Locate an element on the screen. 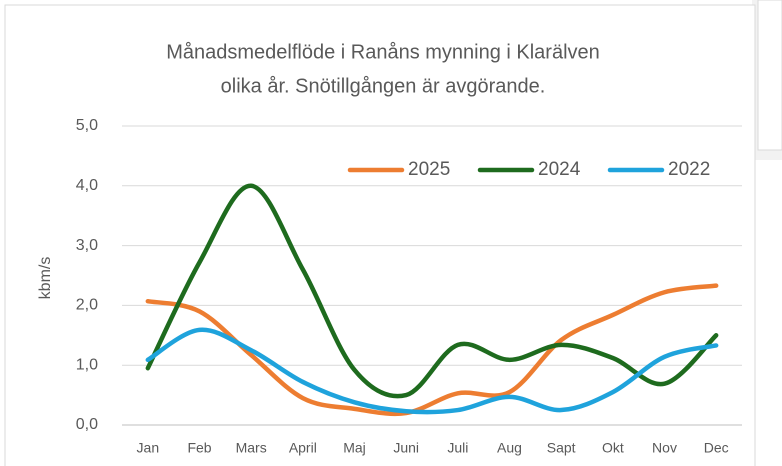 Image resolution: width=782 pixels, height=466 pixels. y-tick-label: 2,0 is located at coordinates (87, 305).